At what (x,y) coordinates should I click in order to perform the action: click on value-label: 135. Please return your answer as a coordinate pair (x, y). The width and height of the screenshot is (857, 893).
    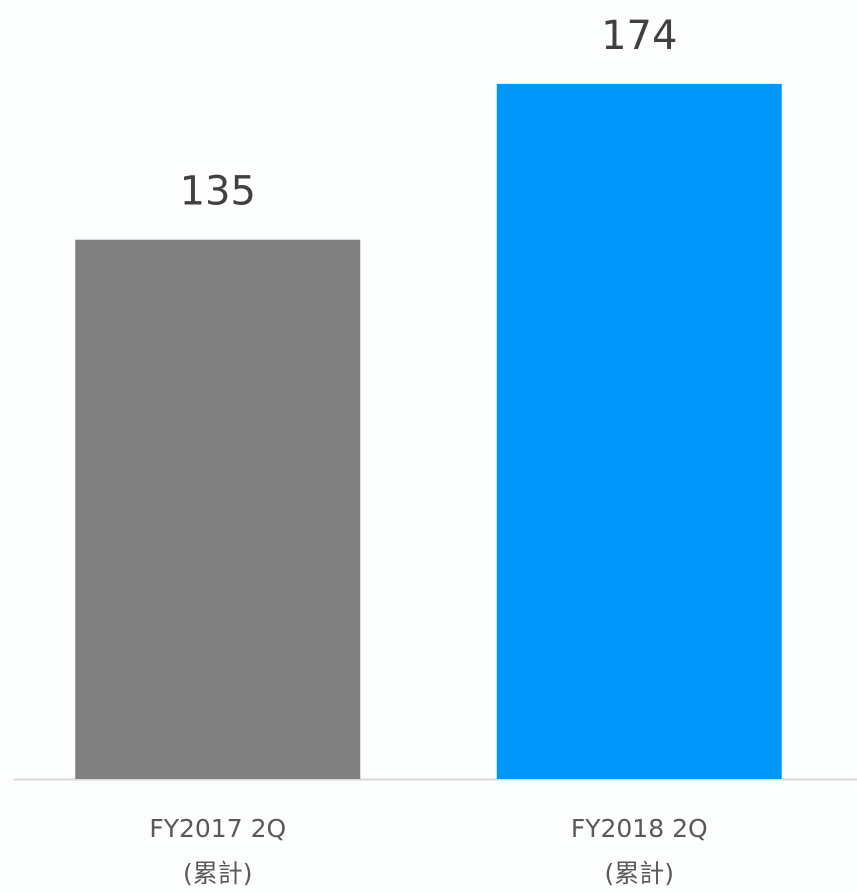
    Looking at the image, I should click on (218, 192).